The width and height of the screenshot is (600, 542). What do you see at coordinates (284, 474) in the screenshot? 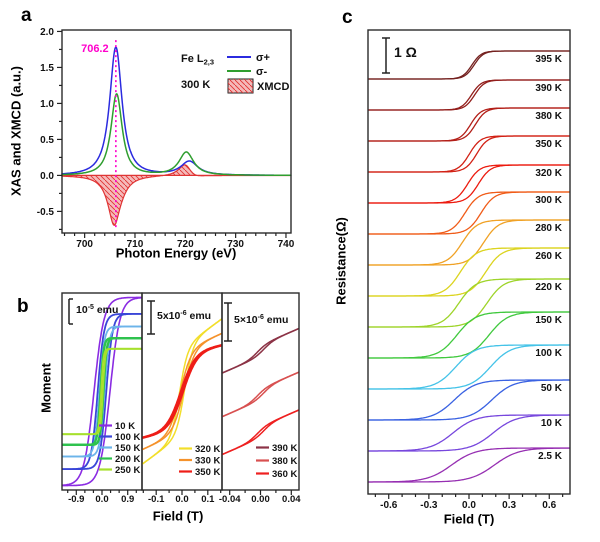
I see `legend-label: 360 K` at bounding box center [284, 474].